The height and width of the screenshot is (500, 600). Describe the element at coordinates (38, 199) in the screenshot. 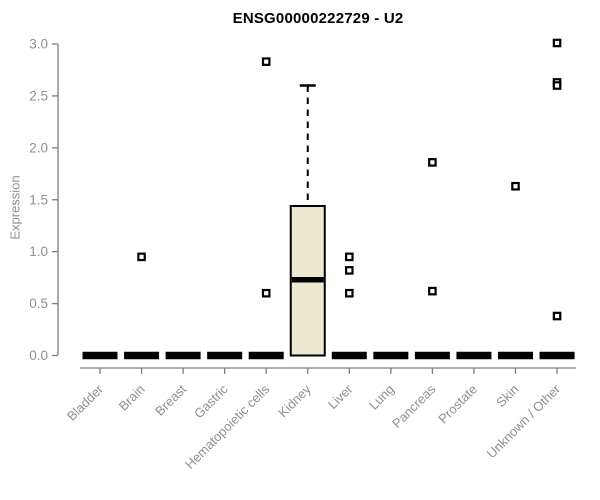

I see `y-tick-label: 1.5` at that location.